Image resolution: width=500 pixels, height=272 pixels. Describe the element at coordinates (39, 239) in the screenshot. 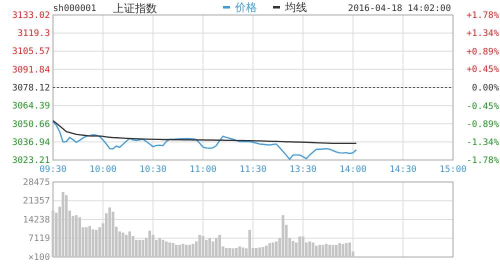

I see `y-tick-label: 7119` at that location.